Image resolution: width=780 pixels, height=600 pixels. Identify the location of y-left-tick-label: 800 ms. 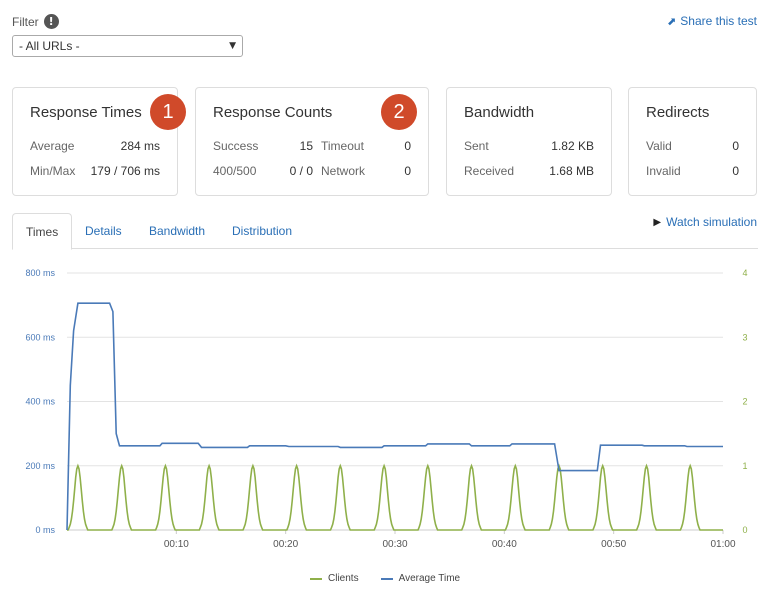
(40, 273).